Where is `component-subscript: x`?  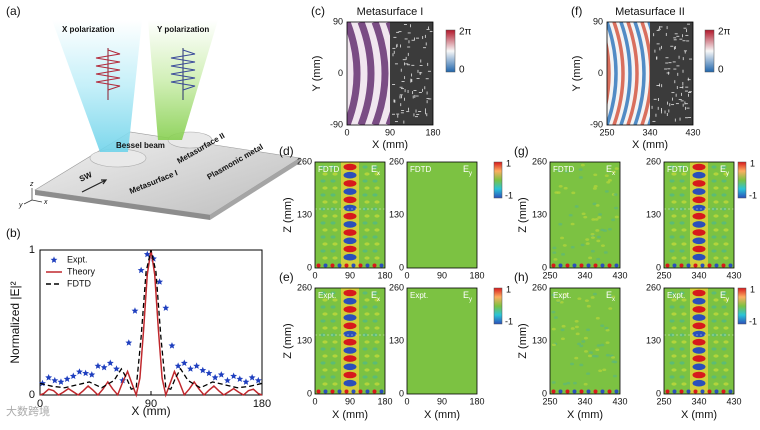
component-subscript: x is located at coordinates (378, 174).